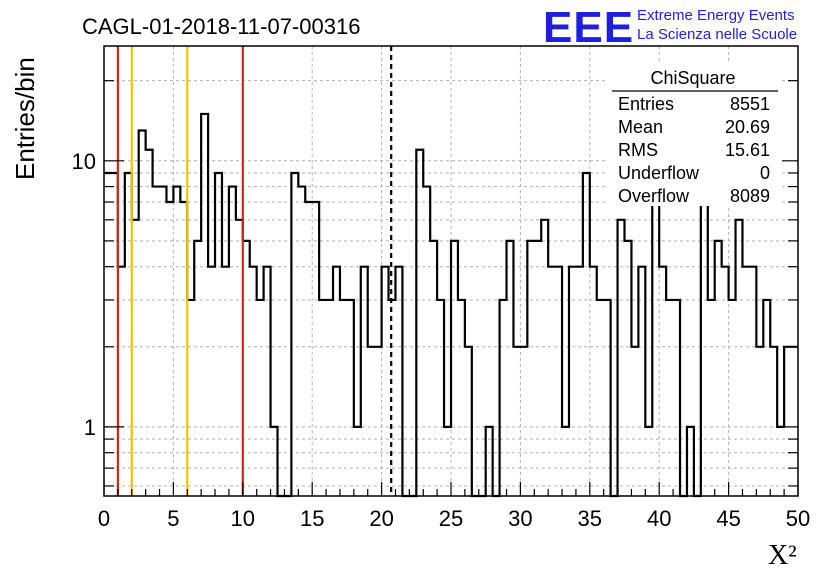 The image size is (836, 572). Describe the element at coordinates (312, 518) in the screenshot. I see `x-tick-label: 15` at that location.